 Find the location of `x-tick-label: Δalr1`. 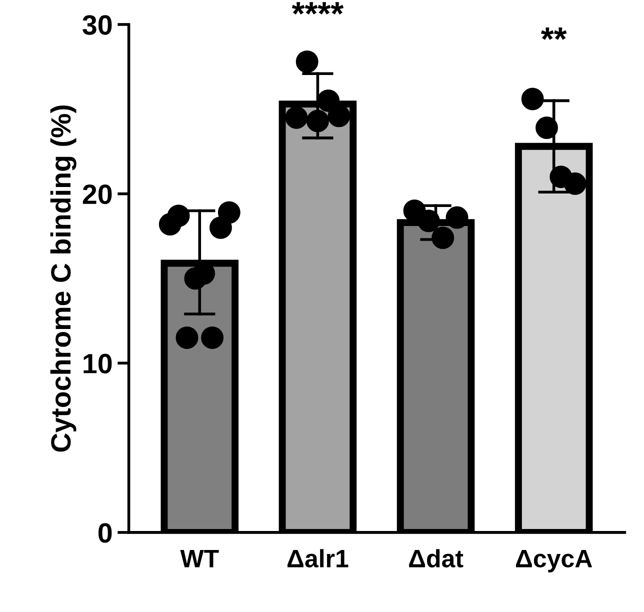

x-tick-label: Δalr1 is located at coordinates (317, 558).